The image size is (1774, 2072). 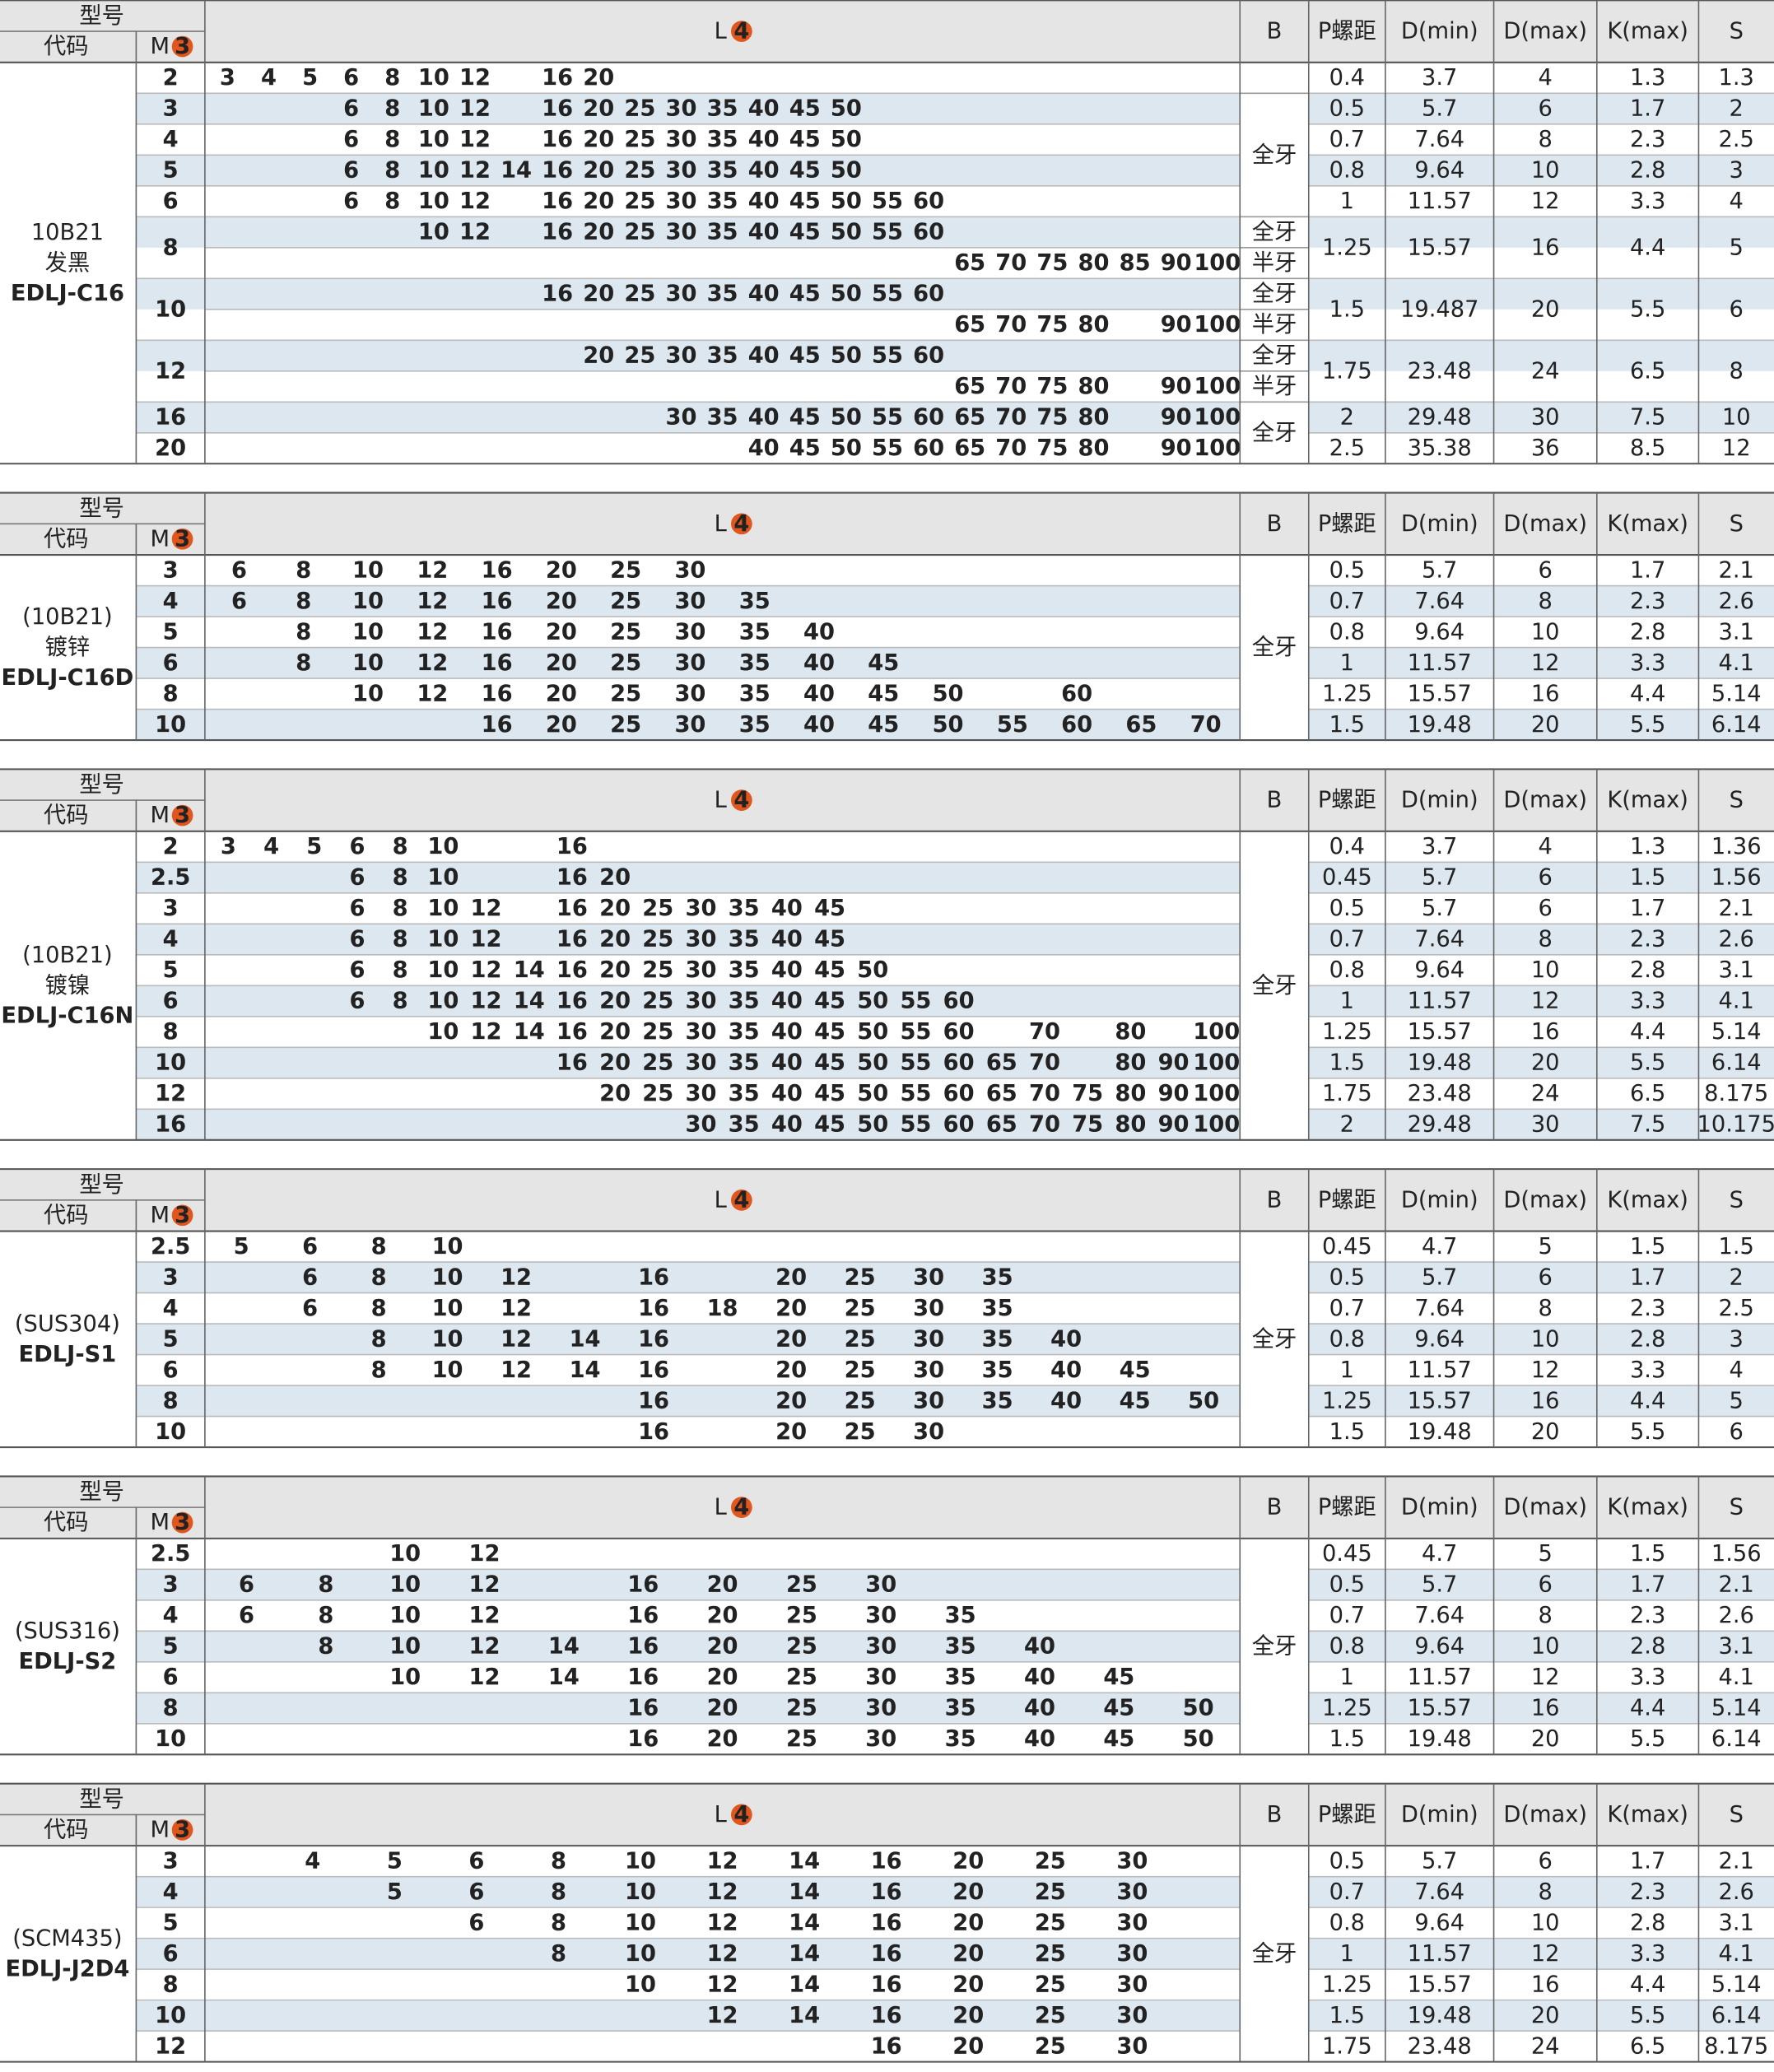 What do you see at coordinates (1647, 1063) in the screenshot?
I see `k-value: 5.5` at bounding box center [1647, 1063].